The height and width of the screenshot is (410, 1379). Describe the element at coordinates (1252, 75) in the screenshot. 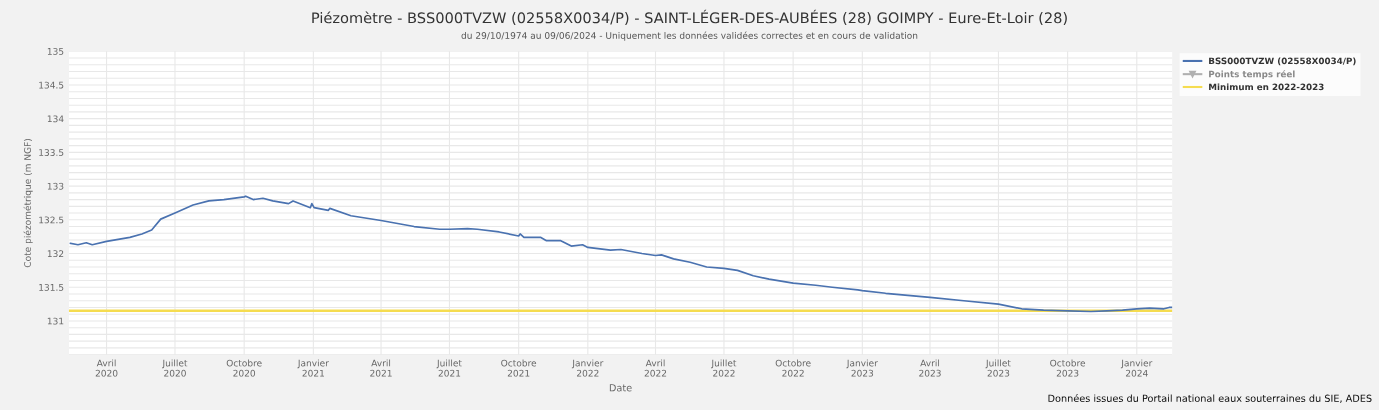

I see `legend-label: Points temps réel` at that location.